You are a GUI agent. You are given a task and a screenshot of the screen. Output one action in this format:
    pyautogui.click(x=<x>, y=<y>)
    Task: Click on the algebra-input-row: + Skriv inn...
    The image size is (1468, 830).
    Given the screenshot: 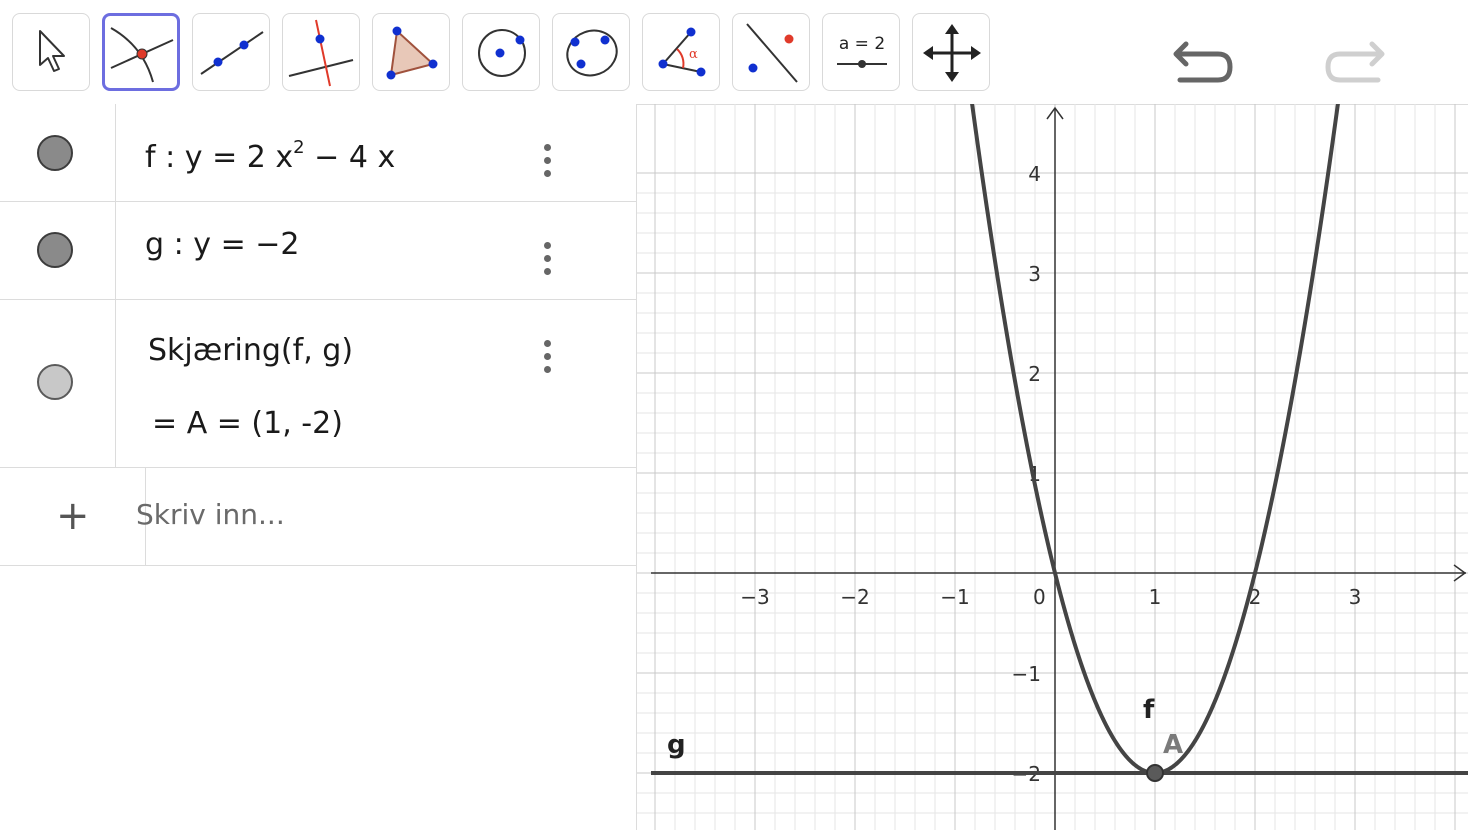 What is the action you would take?
    pyautogui.click(x=318, y=517)
    